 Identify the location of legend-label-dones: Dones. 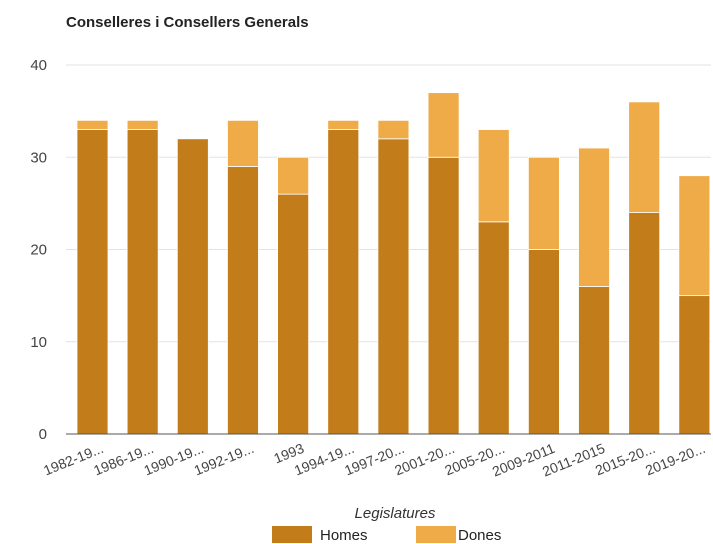
(479, 535).